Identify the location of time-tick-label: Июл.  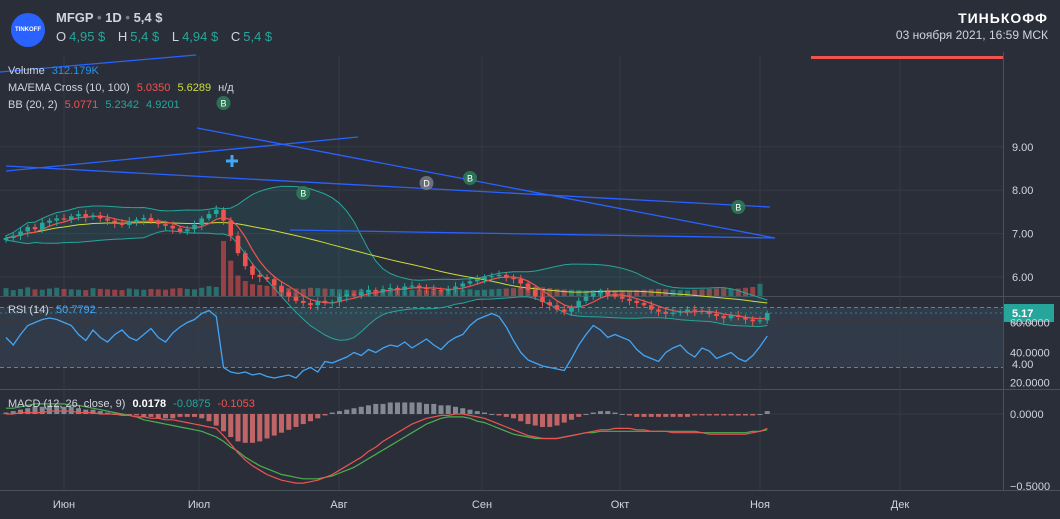
(199, 505).